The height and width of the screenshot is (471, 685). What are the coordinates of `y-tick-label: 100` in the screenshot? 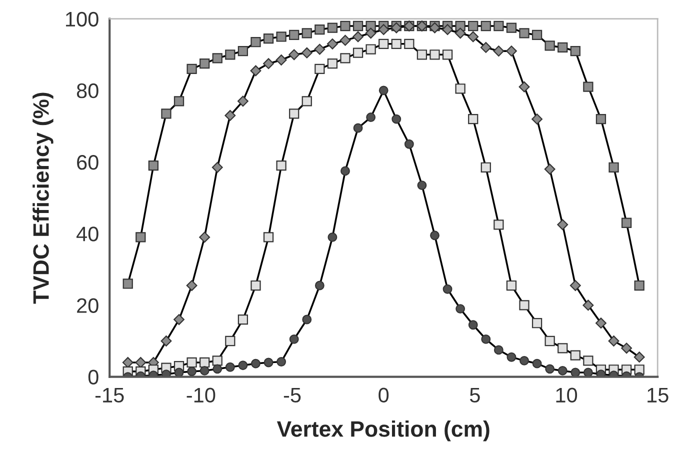 It's located at (82, 19).